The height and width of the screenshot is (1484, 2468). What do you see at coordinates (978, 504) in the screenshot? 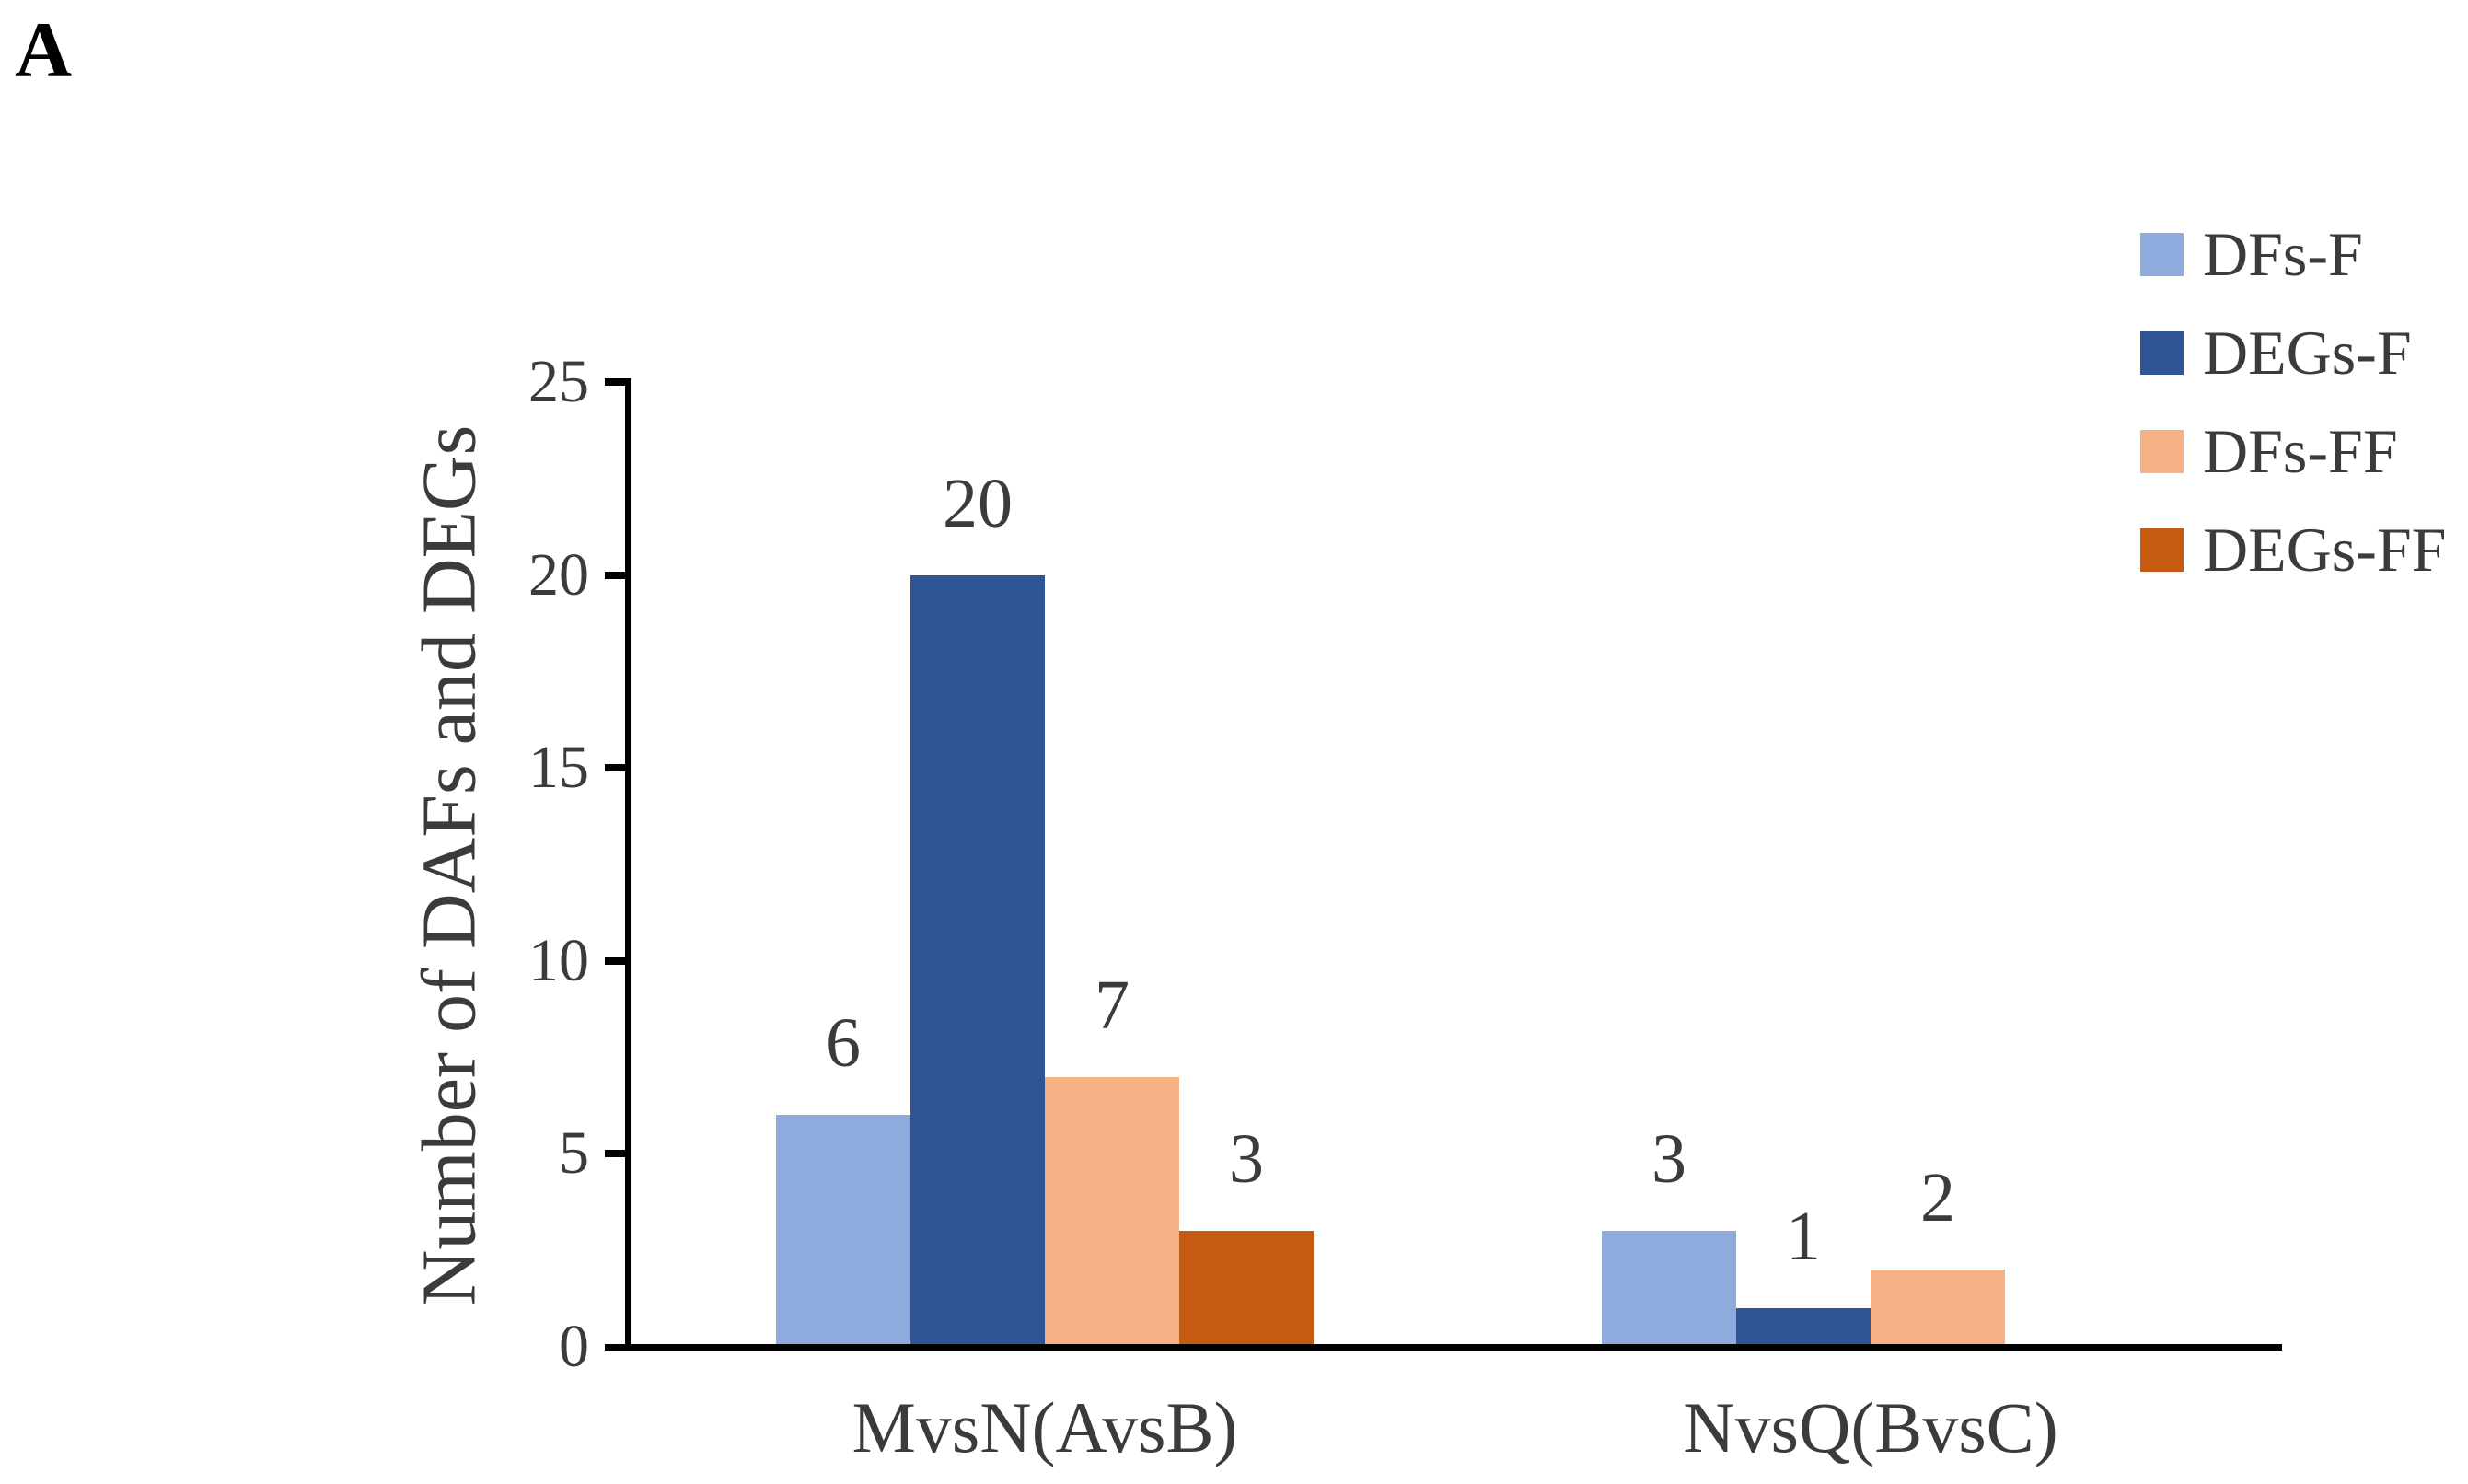
I see `bar-value-label: 20` at bounding box center [978, 504].